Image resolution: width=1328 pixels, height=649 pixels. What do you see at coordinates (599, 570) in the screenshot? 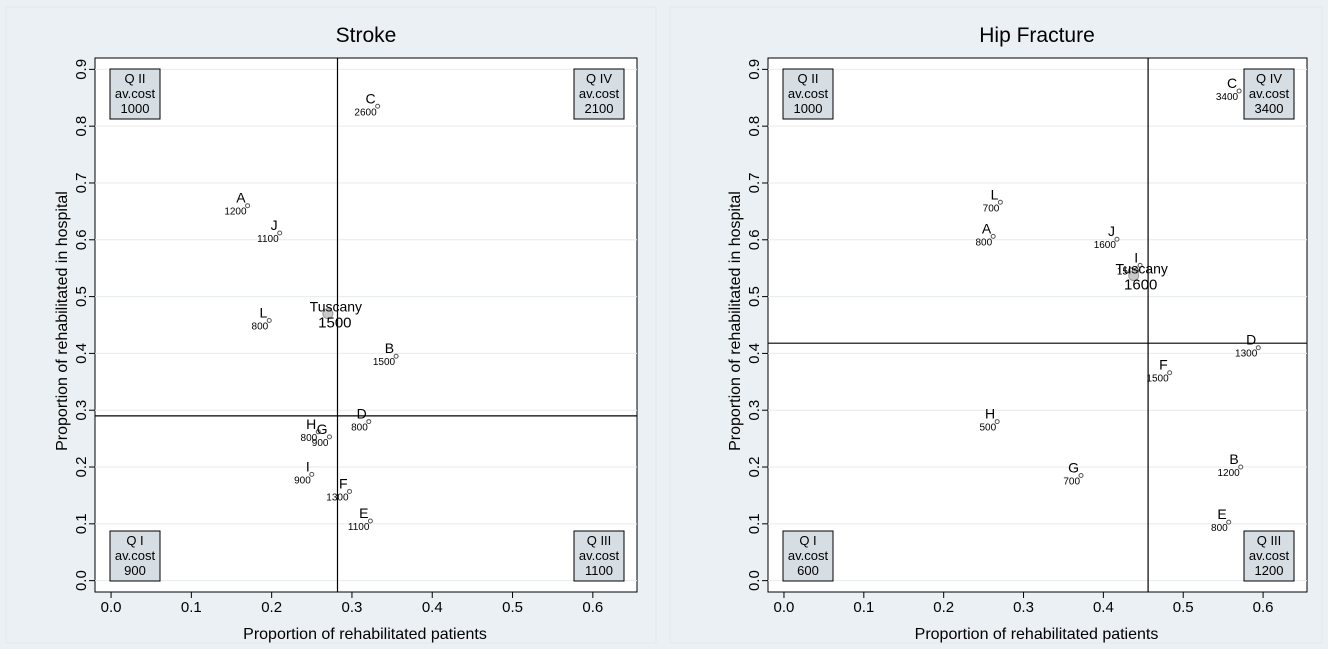
I see `quadrant-cost-value: 1100` at bounding box center [599, 570].